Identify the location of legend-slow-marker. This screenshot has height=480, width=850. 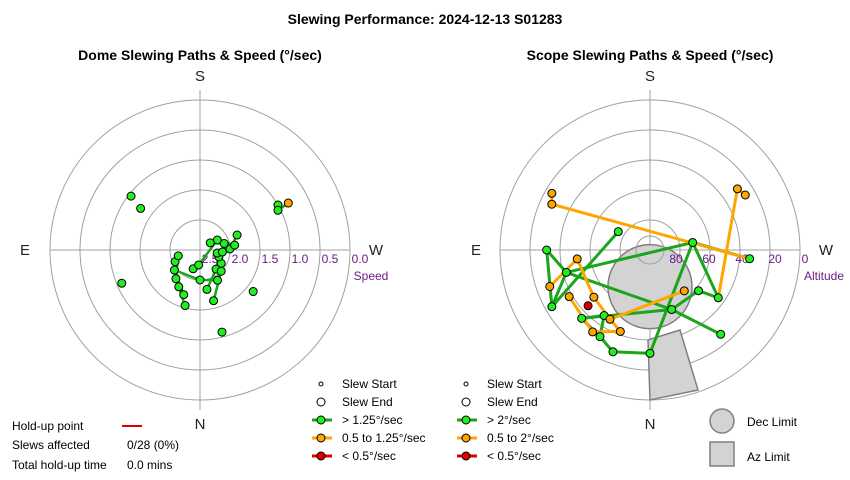
(321, 456).